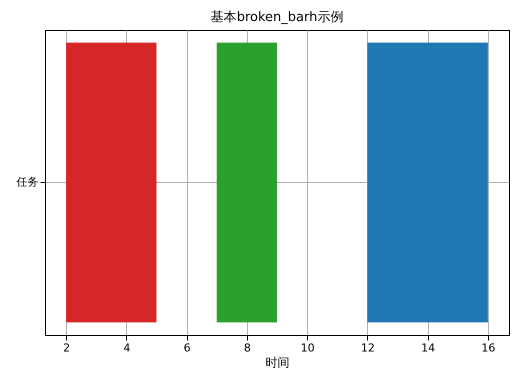 The width and height of the screenshot is (521, 376). I want to click on x-axis-title: 时间, so click(278, 363).